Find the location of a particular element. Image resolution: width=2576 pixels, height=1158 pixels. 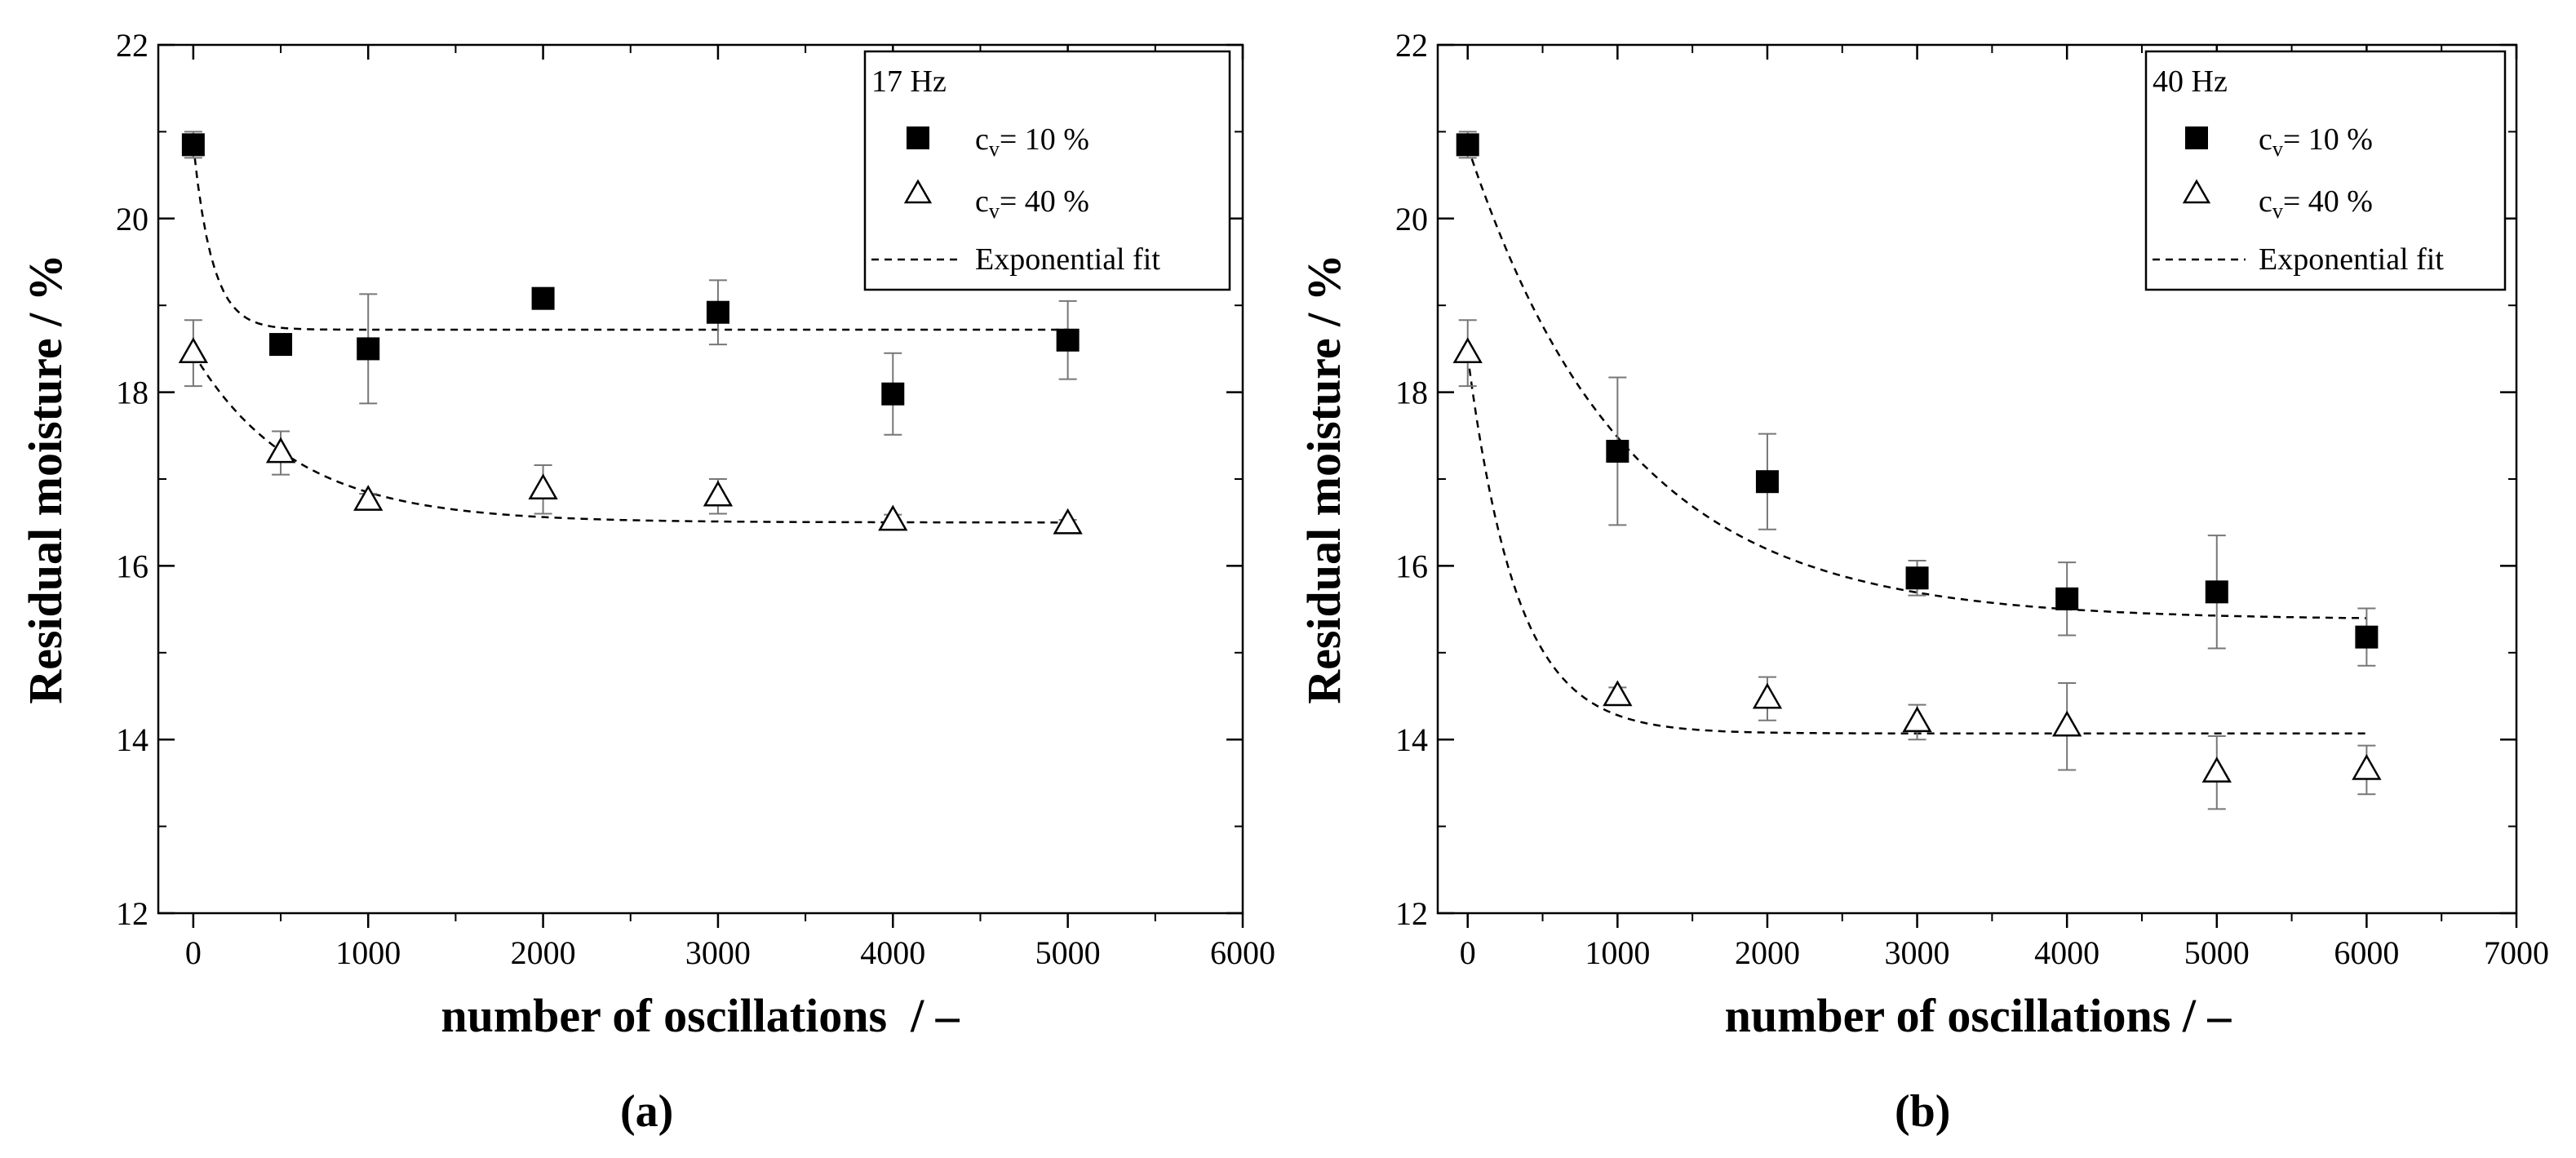

legend-title: 17 Hz is located at coordinates (909, 81).